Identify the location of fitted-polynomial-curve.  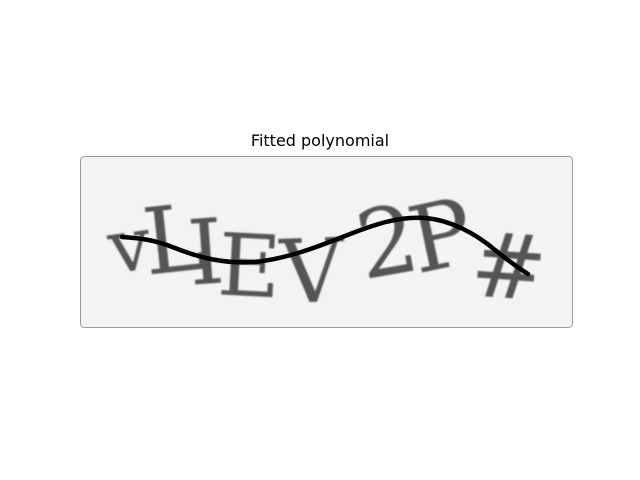
(325, 246).